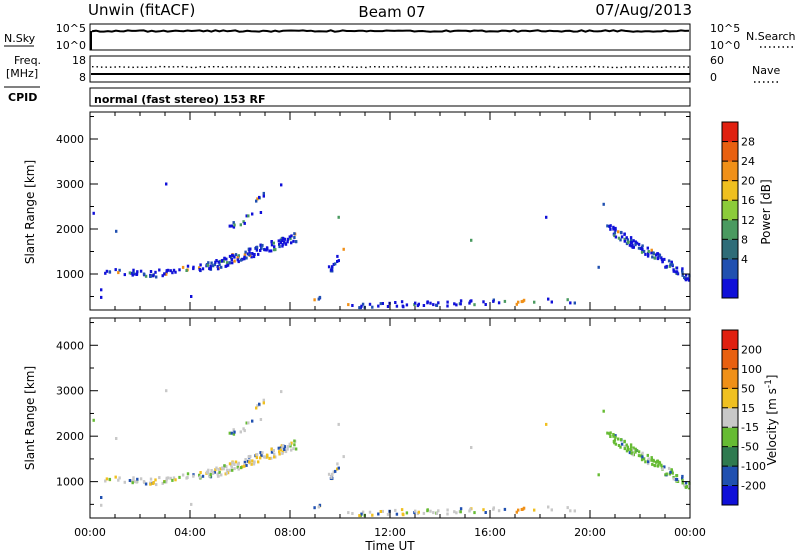 Image resolution: width=800 pixels, height=554 pixels. What do you see at coordinates (70, 345) in the screenshot?
I see `velocity-ytick-label: 4000` at bounding box center [70, 345].